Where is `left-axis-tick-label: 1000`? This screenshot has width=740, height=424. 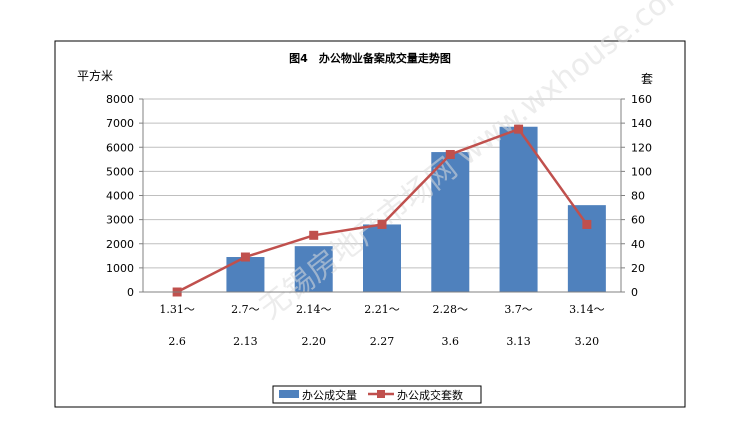 left-axis-tick-label: 1000 is located at coordinates (120, 268).